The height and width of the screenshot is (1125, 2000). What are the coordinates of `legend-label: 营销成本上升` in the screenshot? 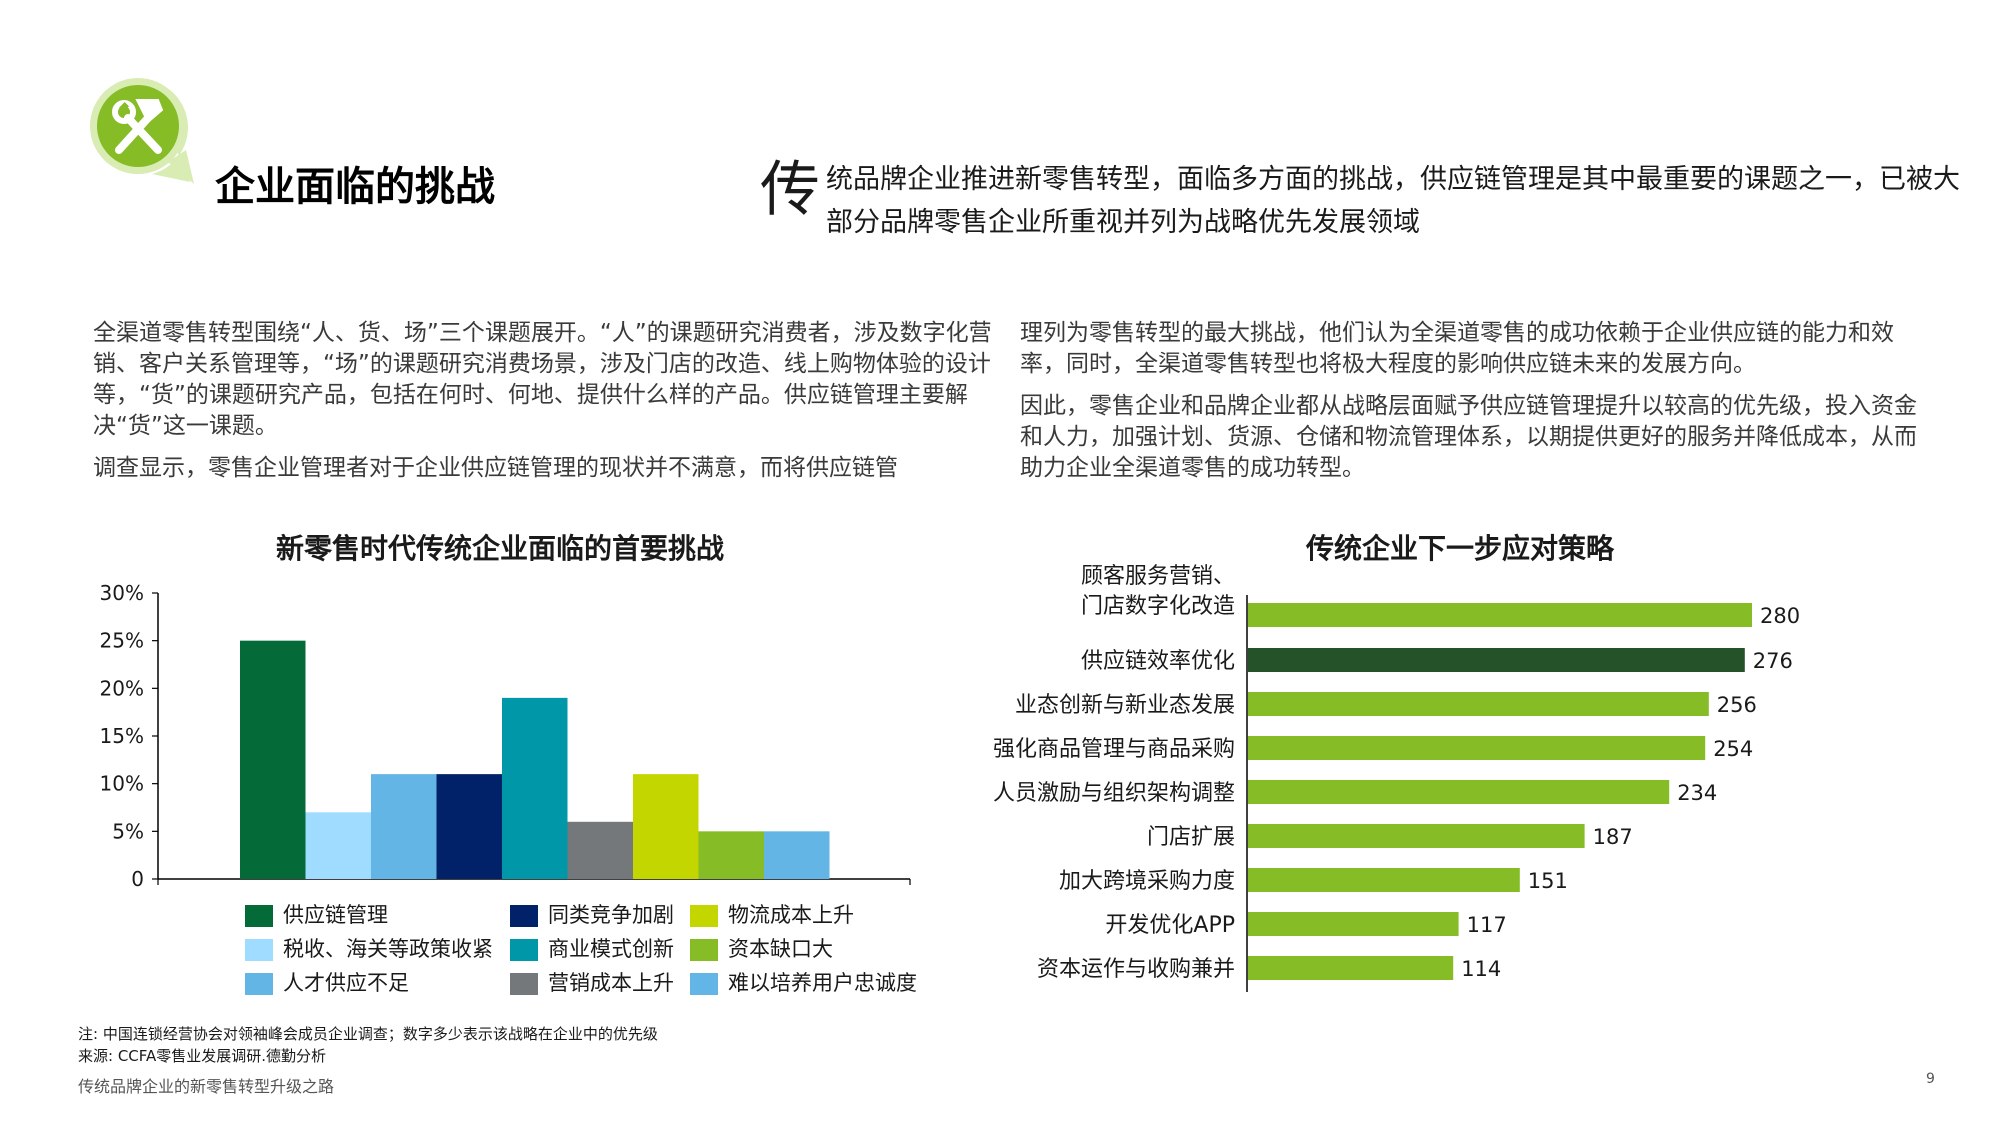 It's located at (611, 983).